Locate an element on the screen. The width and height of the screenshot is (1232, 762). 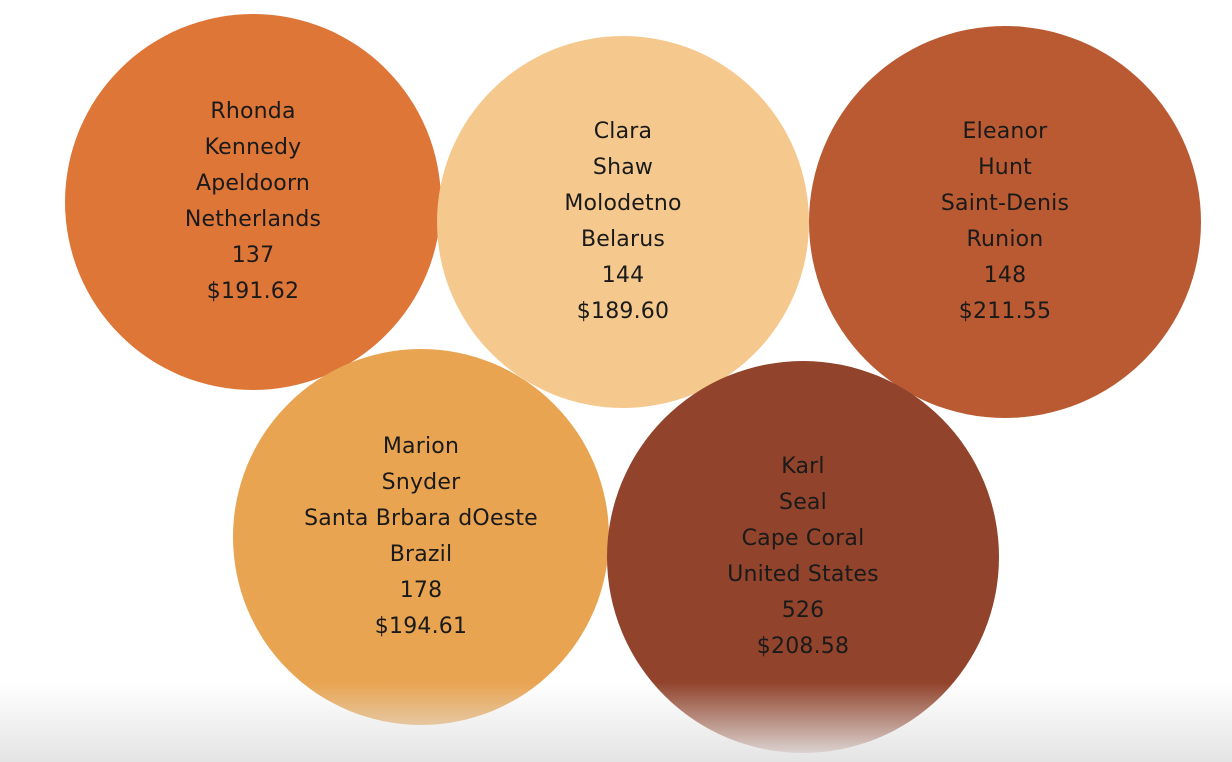
bubble-labels: Eleanor Hunt Saint-Denis Runion 148 $211.55 is located at coordinates (1005, 222).